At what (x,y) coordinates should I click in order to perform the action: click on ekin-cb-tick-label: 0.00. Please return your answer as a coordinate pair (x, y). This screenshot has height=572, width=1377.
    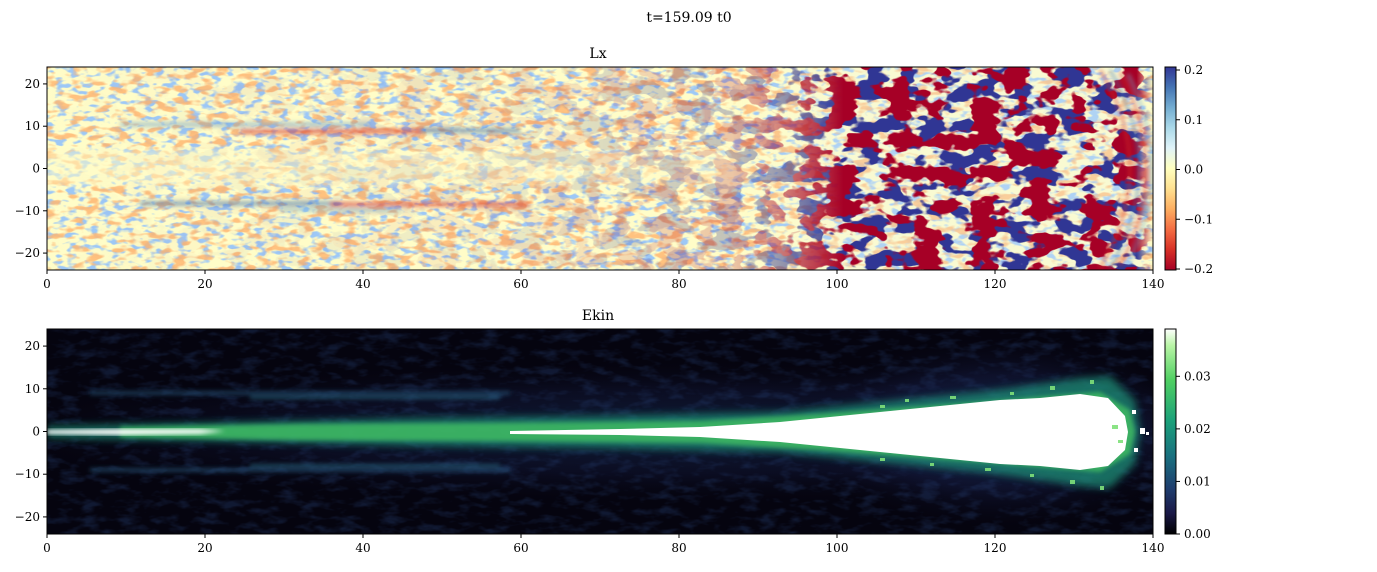
    Looking at the image, I should click on (1197, 534).